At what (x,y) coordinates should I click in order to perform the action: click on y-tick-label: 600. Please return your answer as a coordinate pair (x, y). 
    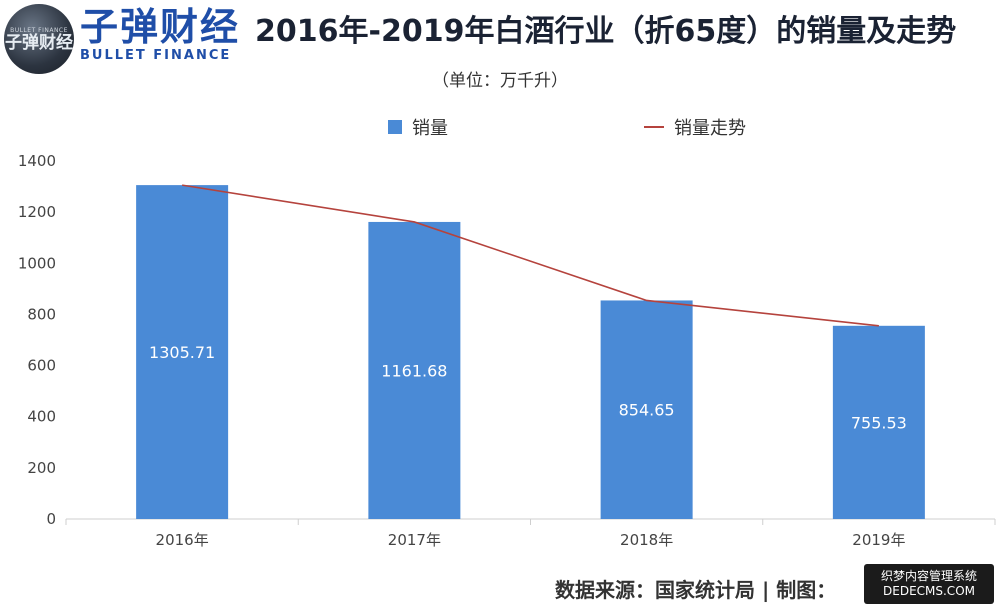
    Looking at the image, I should click on (41, 366).